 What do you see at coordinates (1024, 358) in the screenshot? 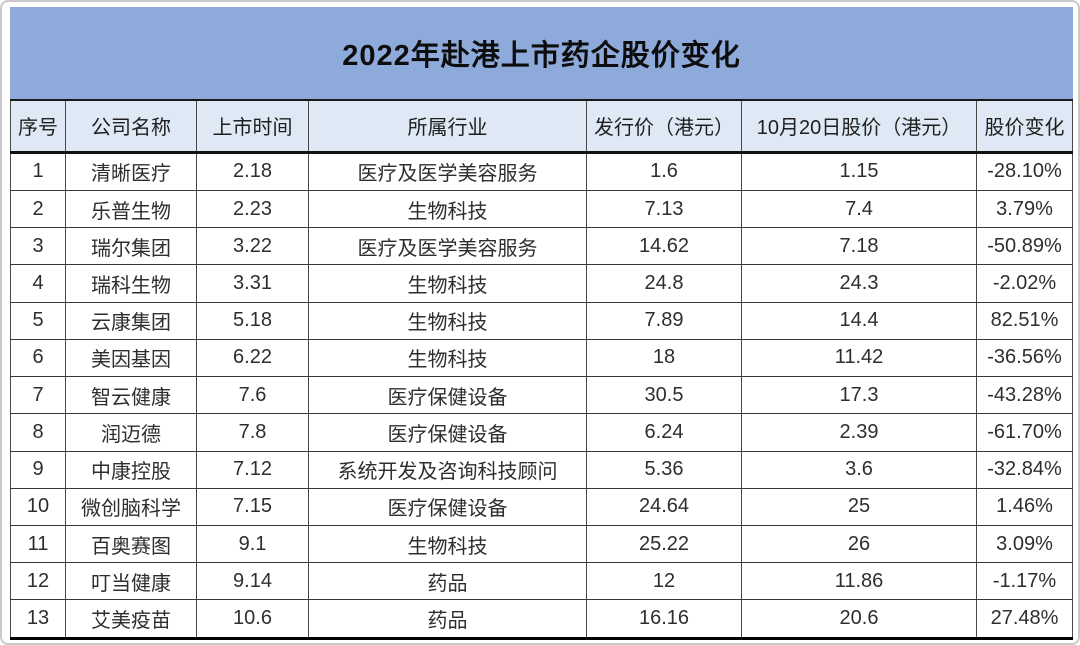
I see `cell-change: -36.56%` at bounding box center [1024, 358].